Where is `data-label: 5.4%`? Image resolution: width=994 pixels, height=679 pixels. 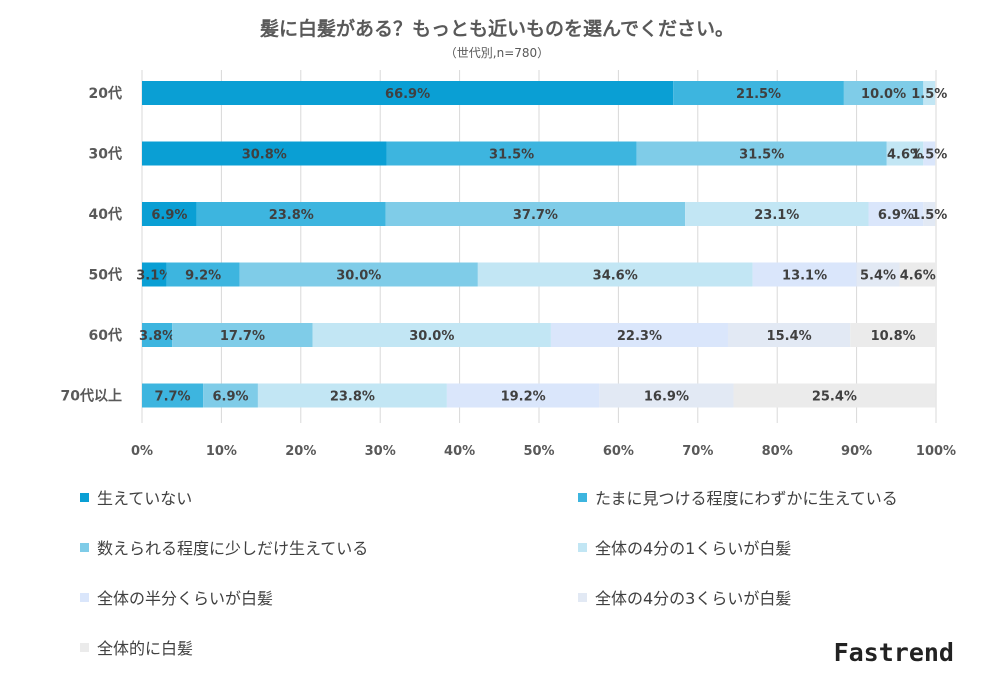
data-label: 5.4% is located at coordinates (878, 276).